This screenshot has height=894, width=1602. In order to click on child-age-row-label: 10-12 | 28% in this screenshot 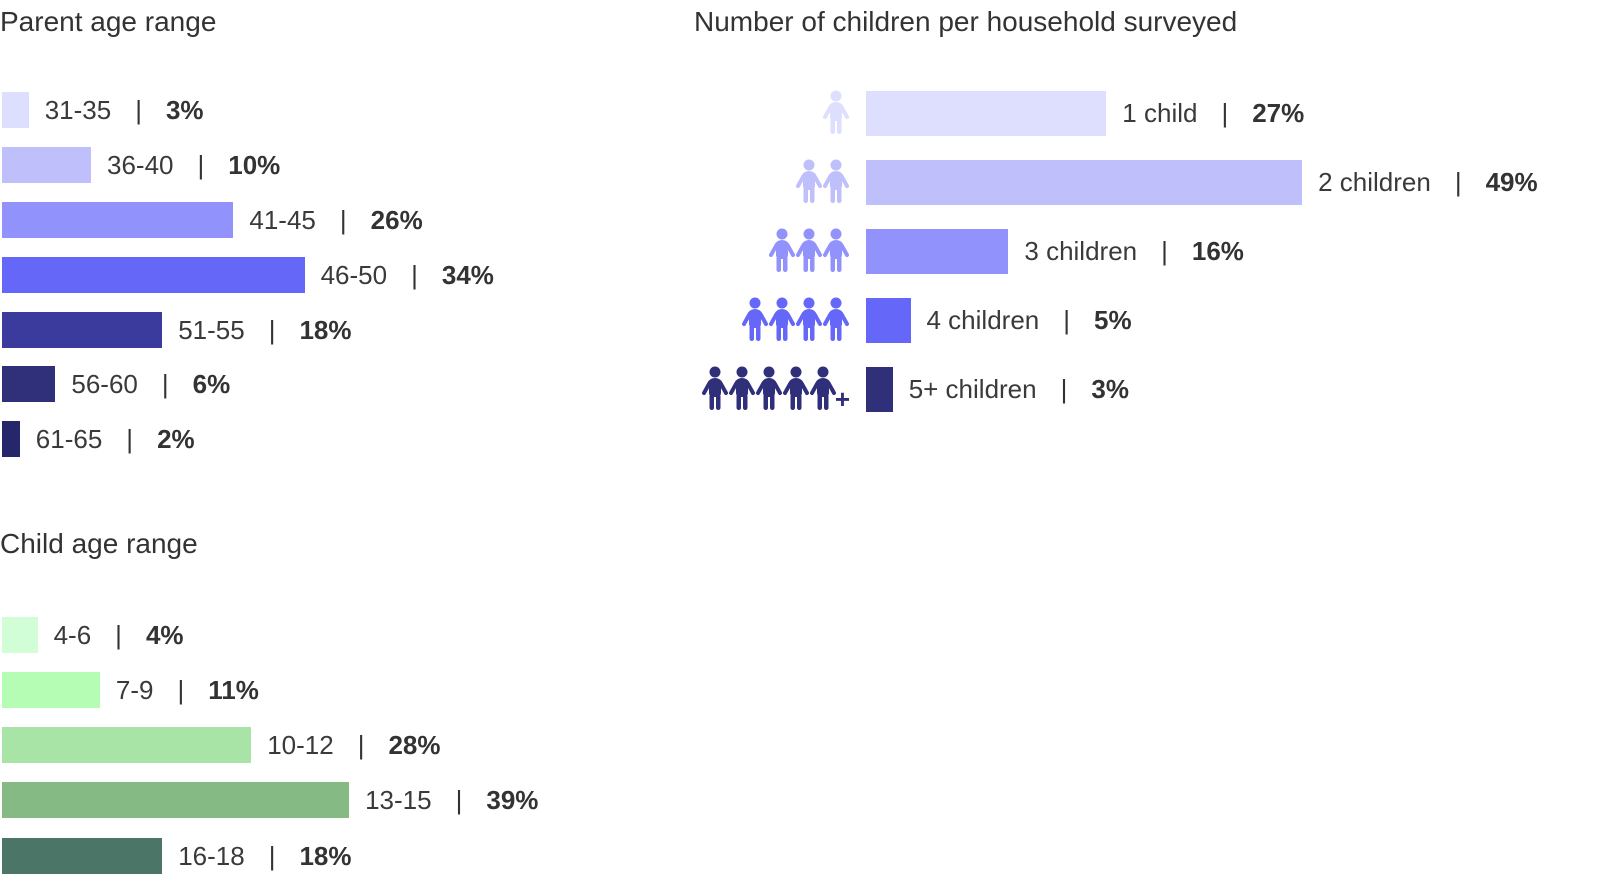, I will do `click(353, 745)`.